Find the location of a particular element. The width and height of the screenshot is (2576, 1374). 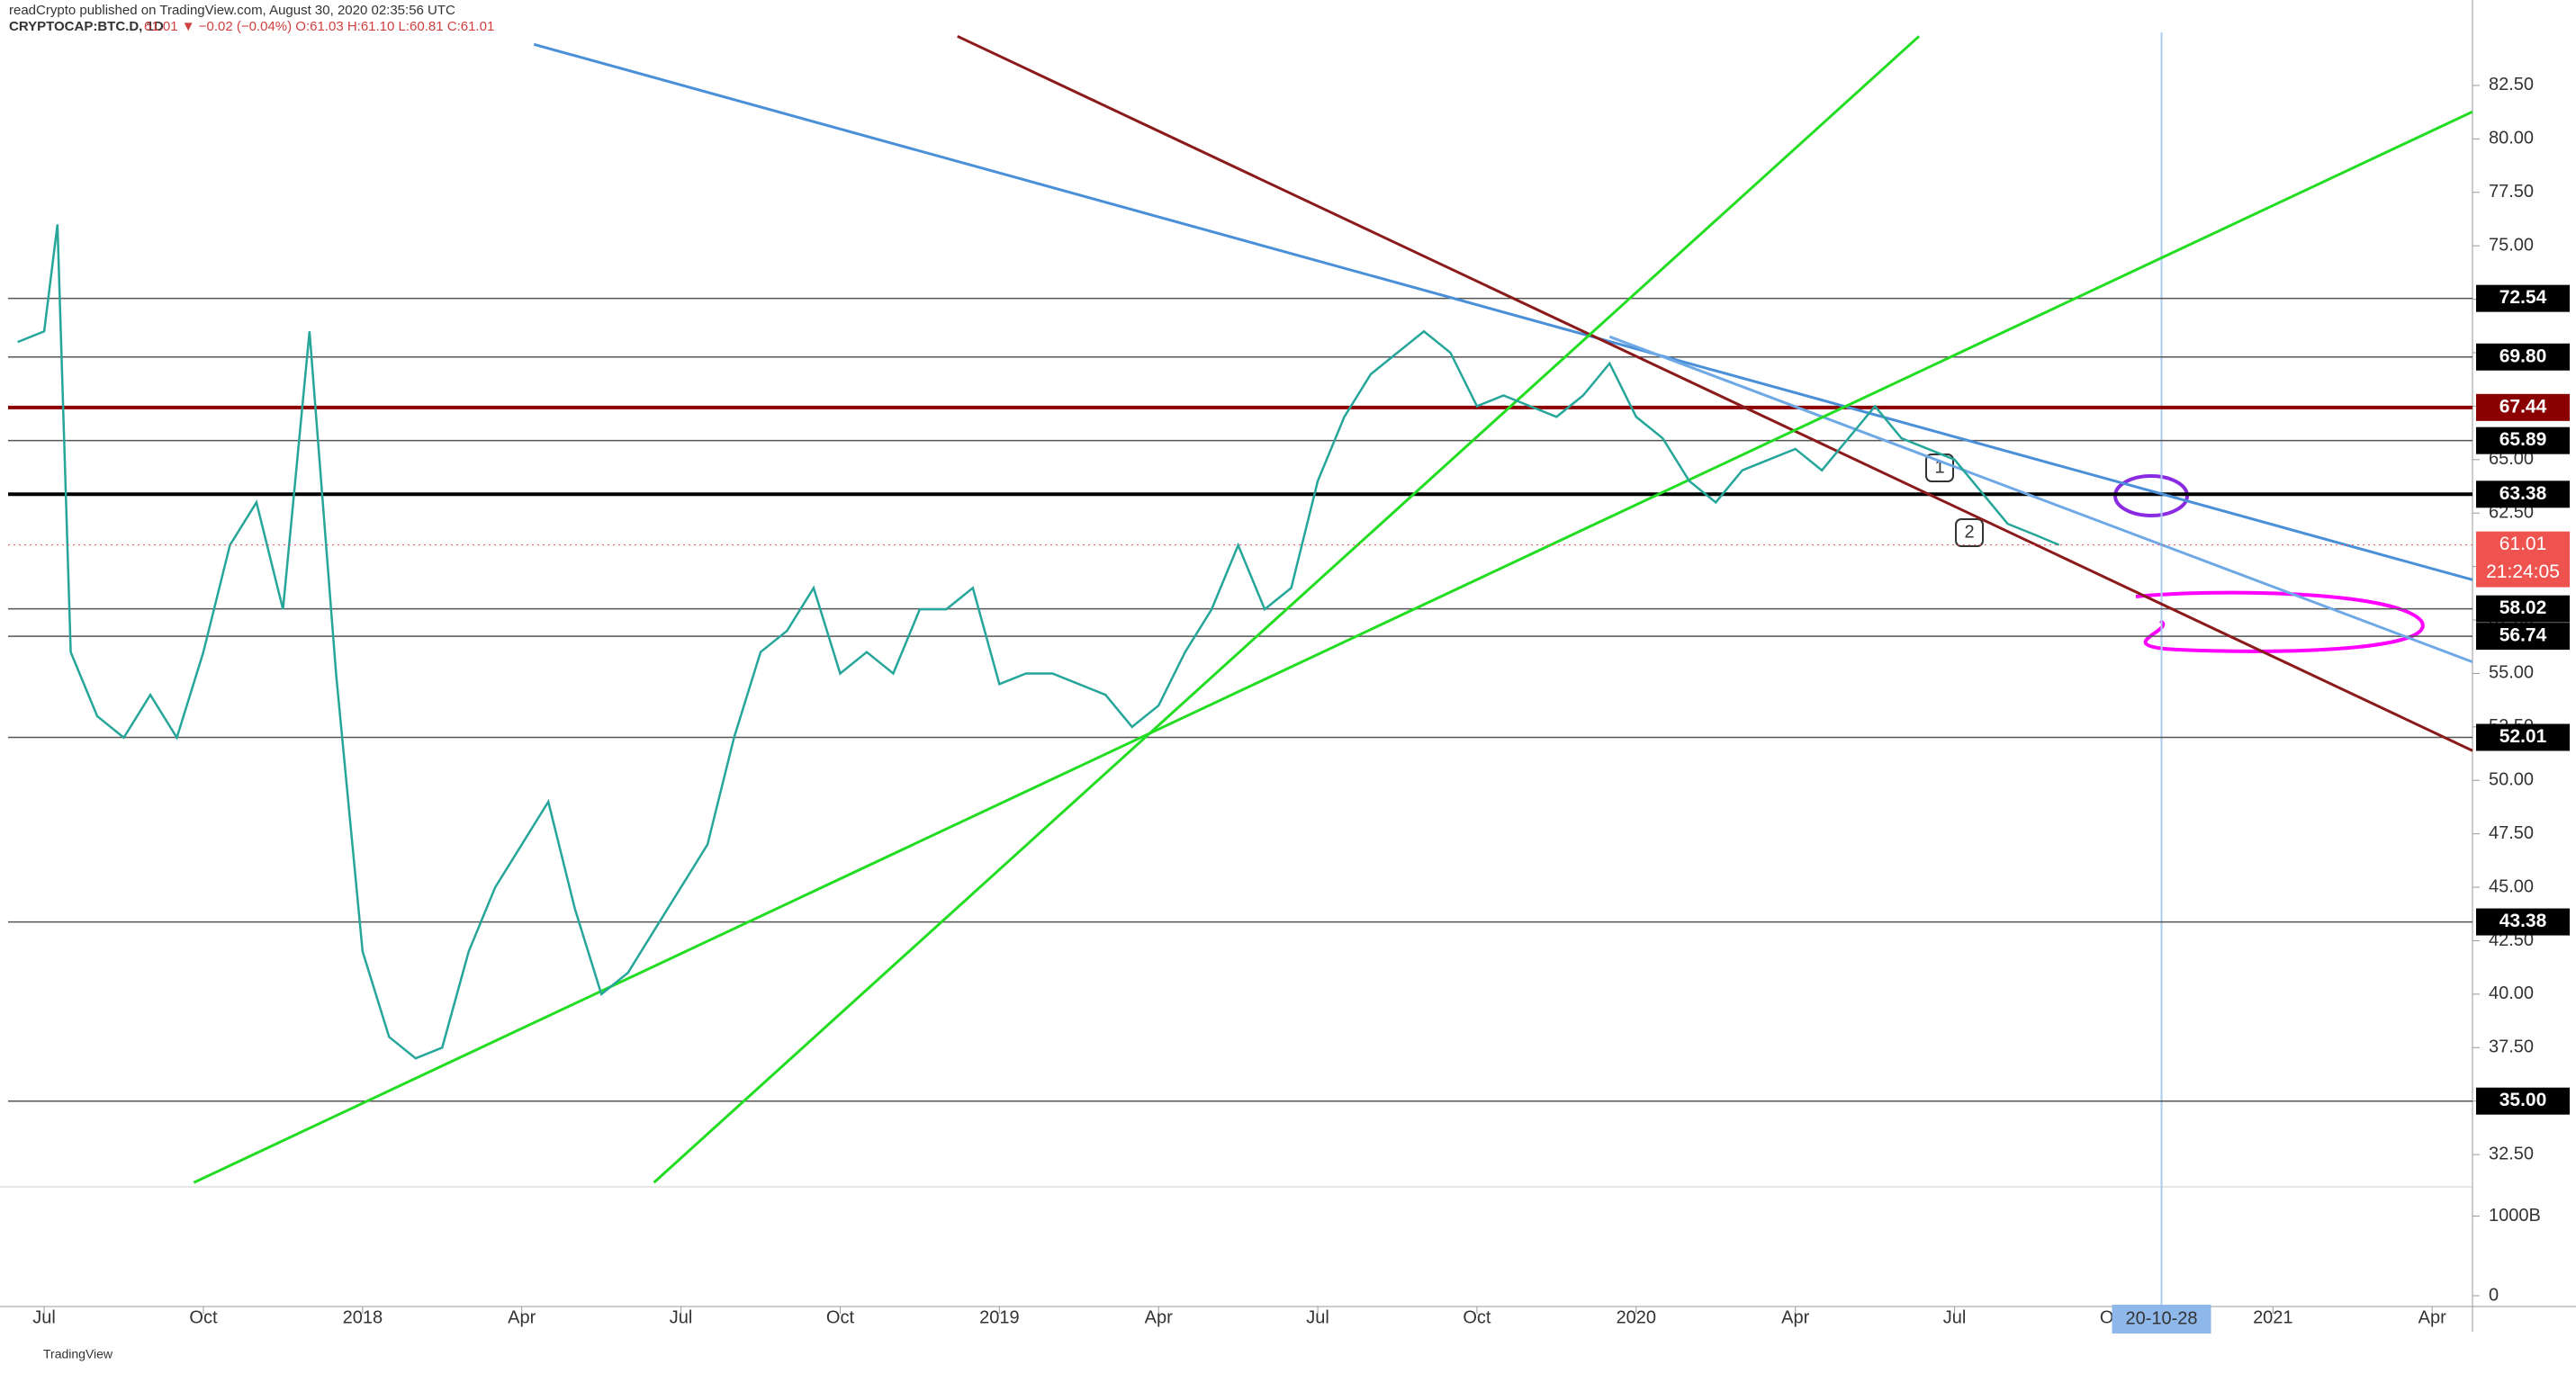

panel-tick-label: 1000B is located at coordinates (2515, 1216).